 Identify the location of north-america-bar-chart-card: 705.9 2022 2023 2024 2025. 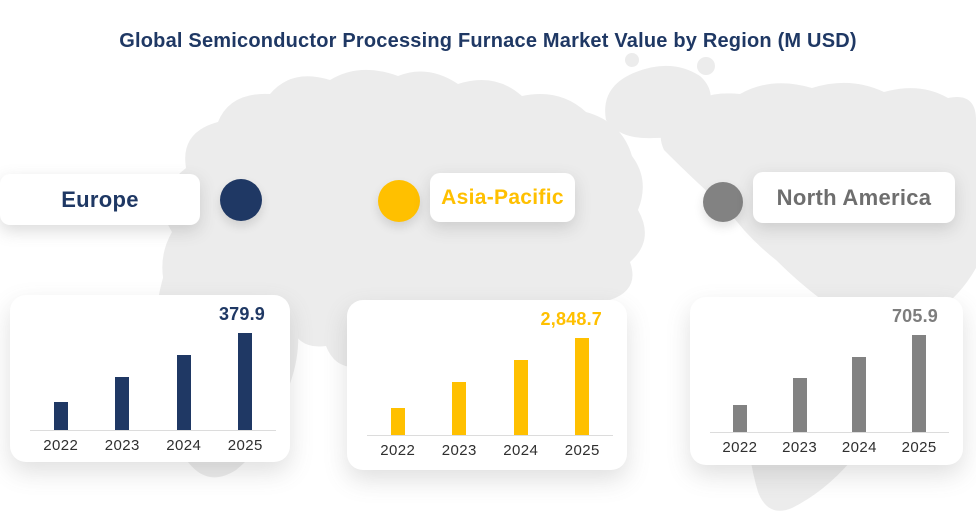
(826, 381).